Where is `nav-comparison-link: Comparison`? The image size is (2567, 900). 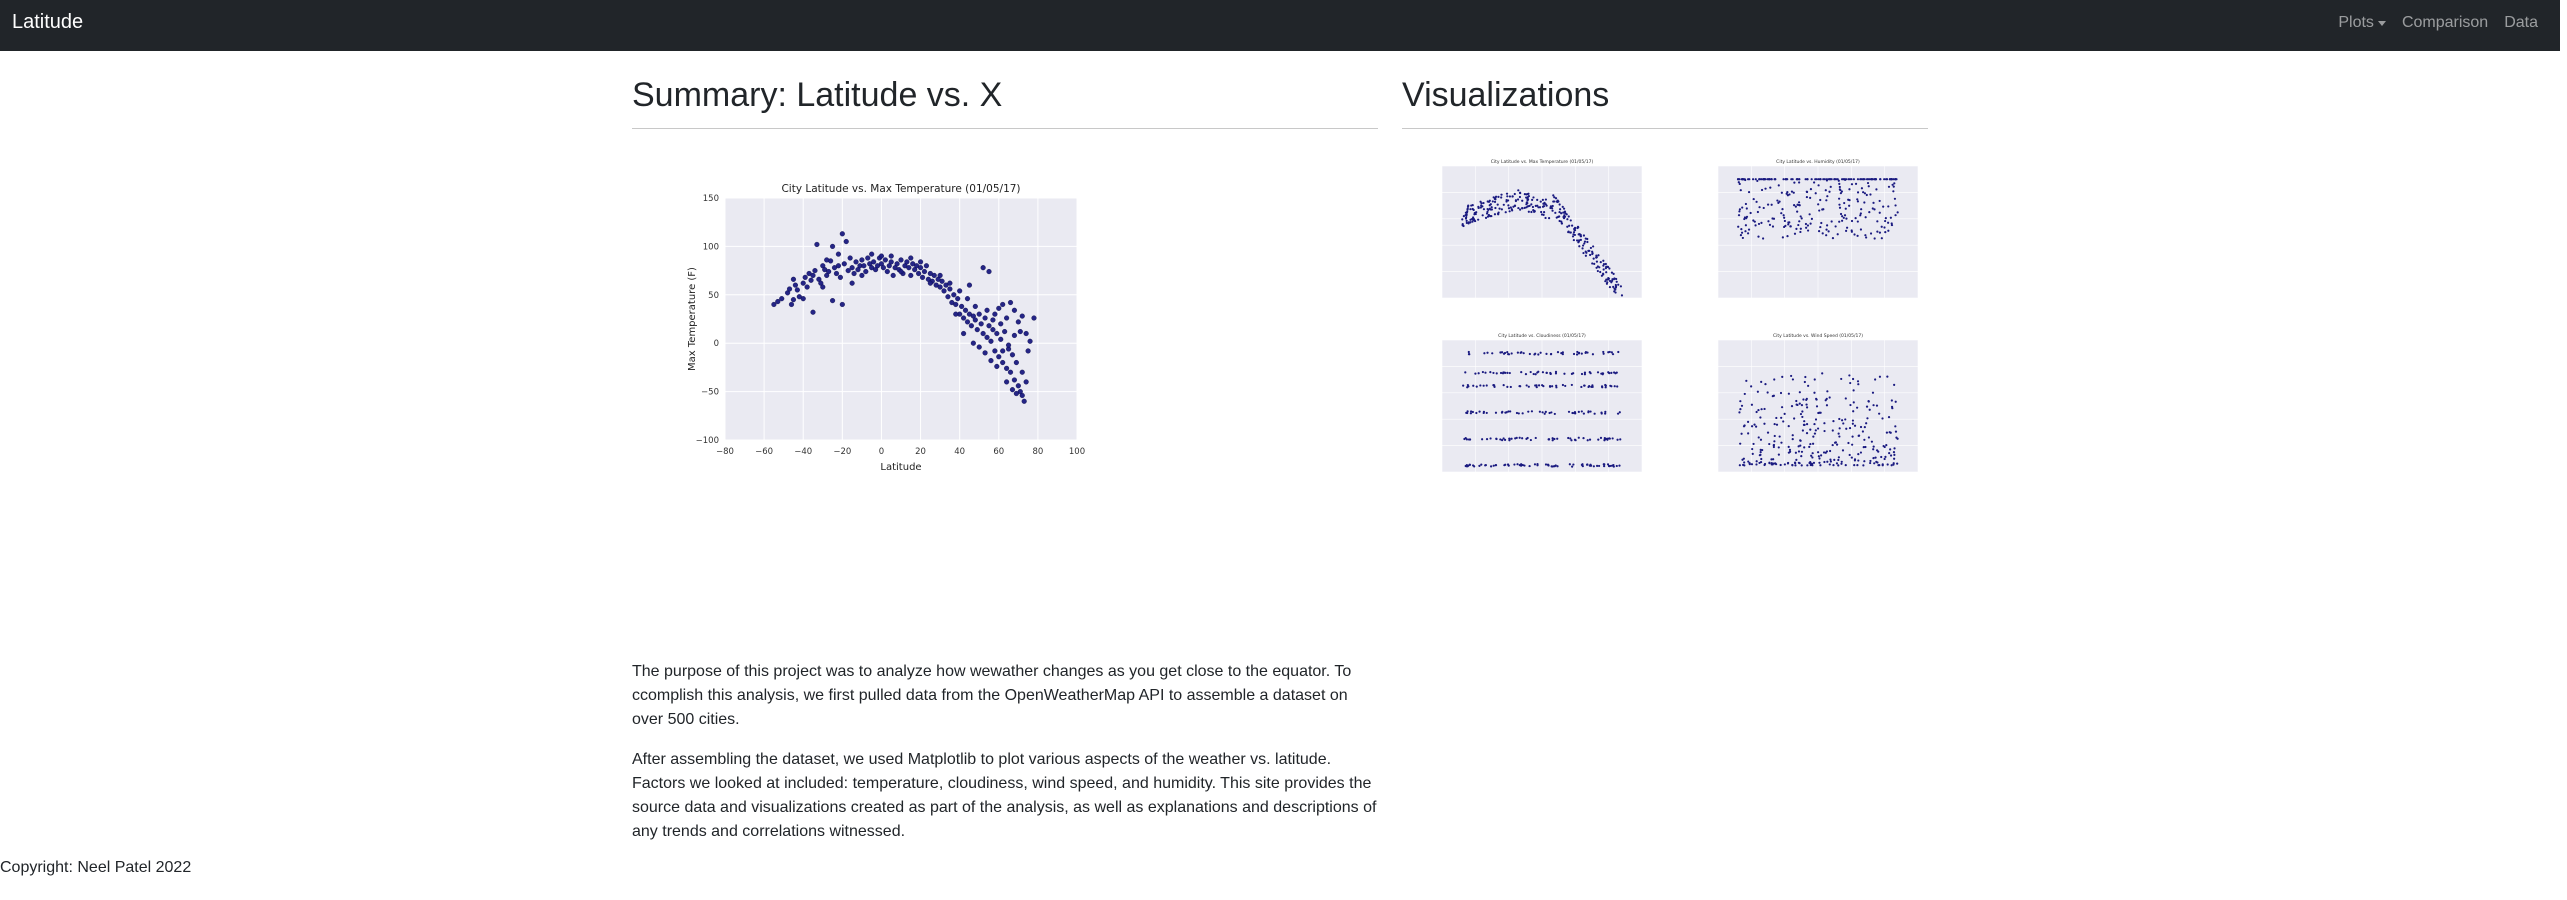 nav-comparison-link: Comparison is located at coordinates (2445, 22).